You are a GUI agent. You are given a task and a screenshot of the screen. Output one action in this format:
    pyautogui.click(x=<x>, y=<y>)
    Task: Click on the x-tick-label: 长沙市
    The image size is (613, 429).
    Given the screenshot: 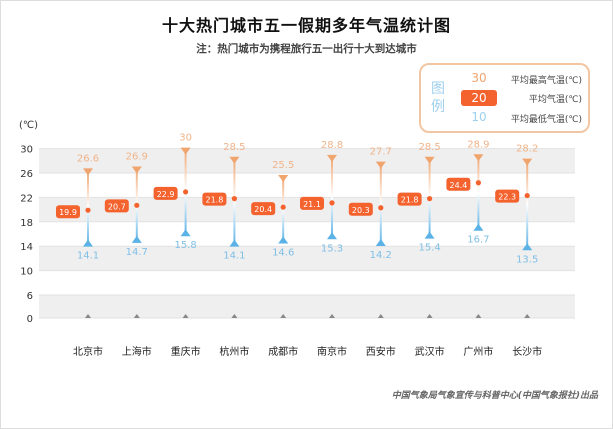 What is the action you would take?
    pyautogui.click(x=527, y=351)
    